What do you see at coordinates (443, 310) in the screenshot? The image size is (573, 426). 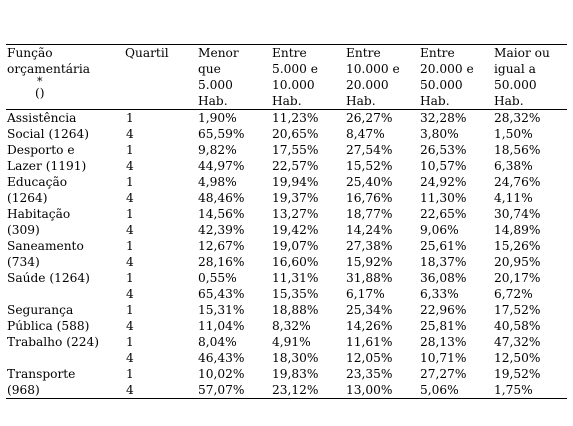 I see `row-value-cell: 22,96%` at bounding box center [443, 310].